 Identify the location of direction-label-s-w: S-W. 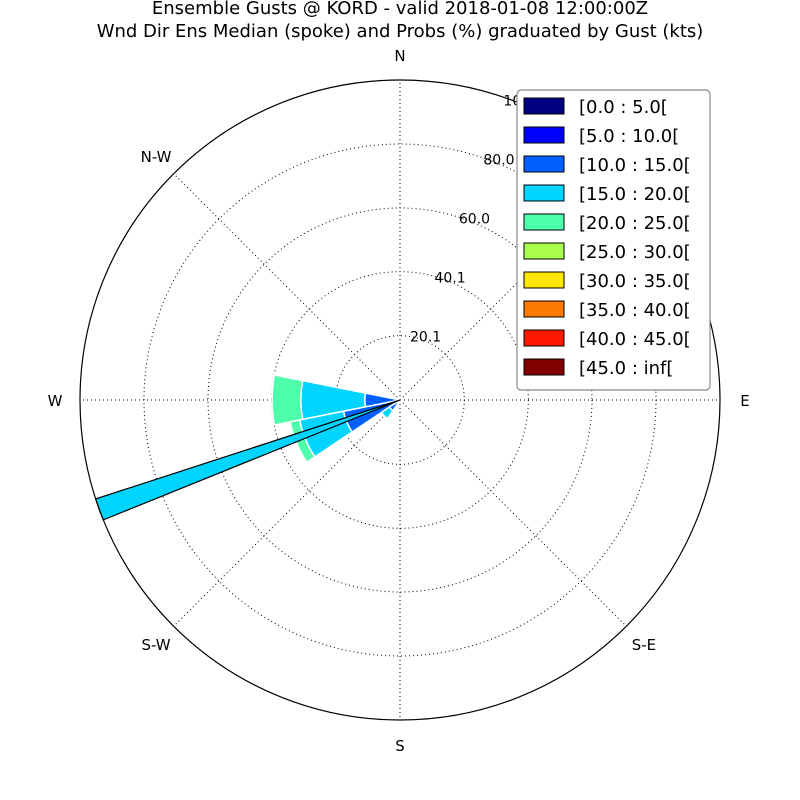
(155, 645).